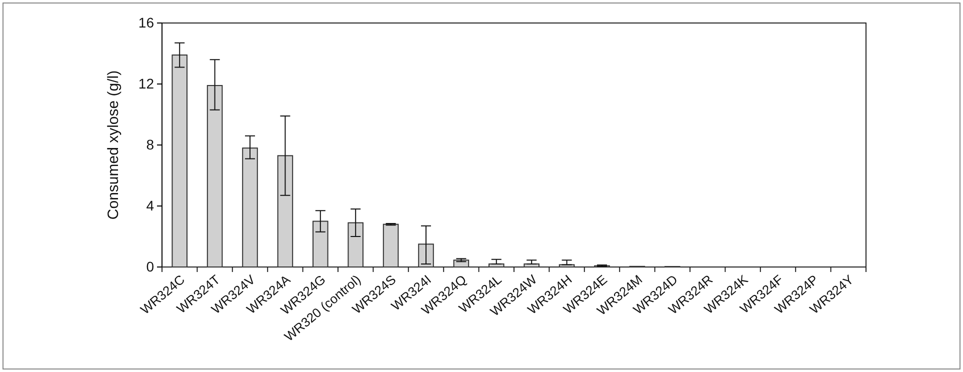 The height and width of the screenshot is (372, 963). Describe the element at coordinates (150, 205) in the screenshot. I see `y-tick-label: 4` at that location.